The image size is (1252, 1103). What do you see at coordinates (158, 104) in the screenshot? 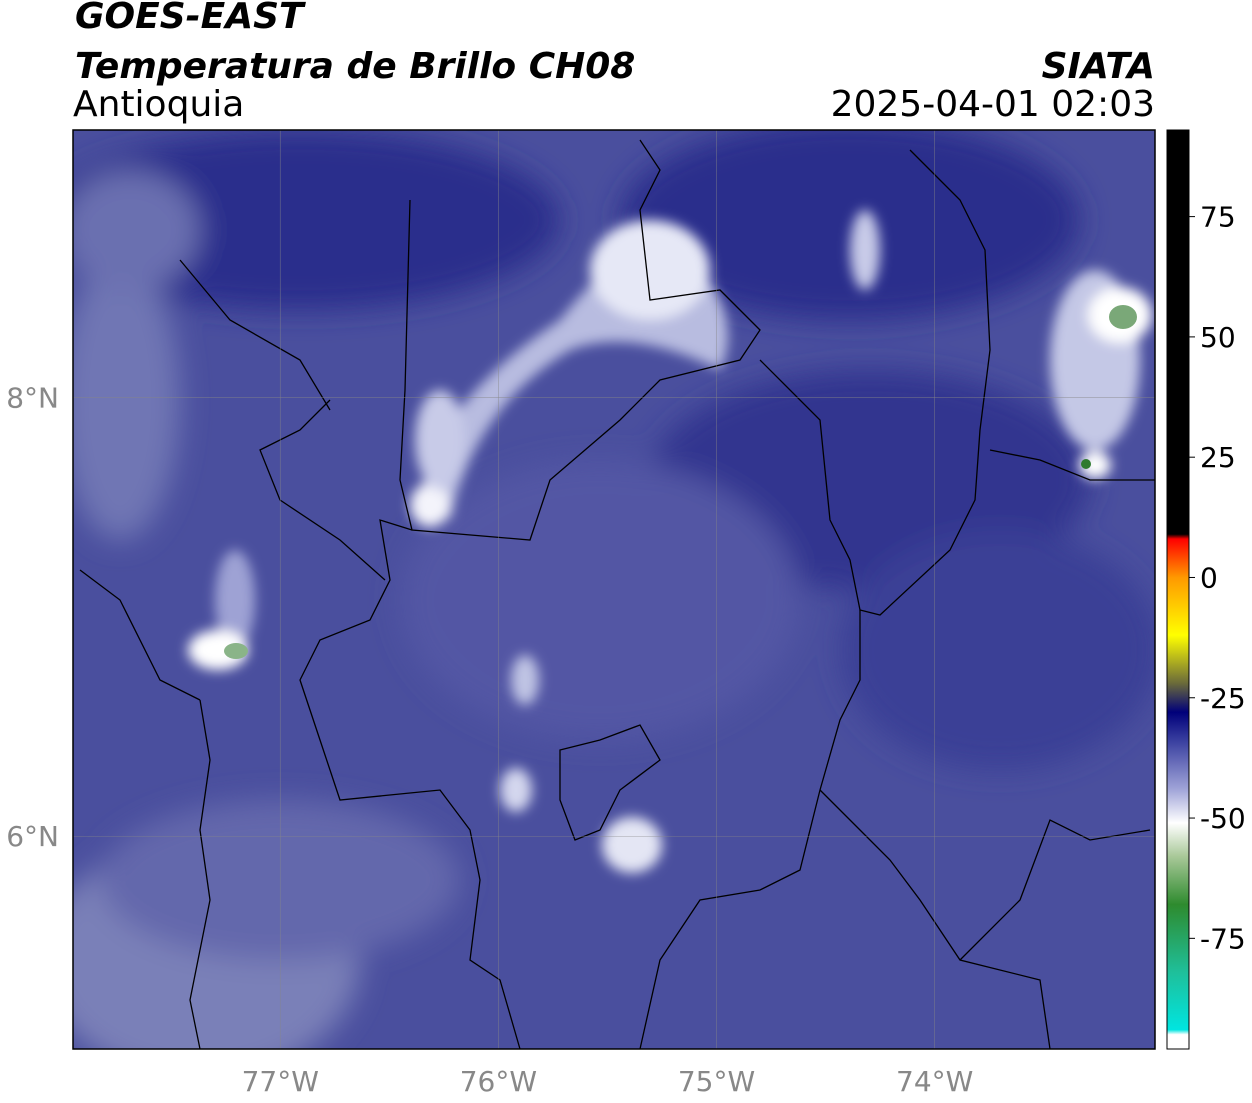
I see `region: Antioquia` at bounding box center [158, 104].